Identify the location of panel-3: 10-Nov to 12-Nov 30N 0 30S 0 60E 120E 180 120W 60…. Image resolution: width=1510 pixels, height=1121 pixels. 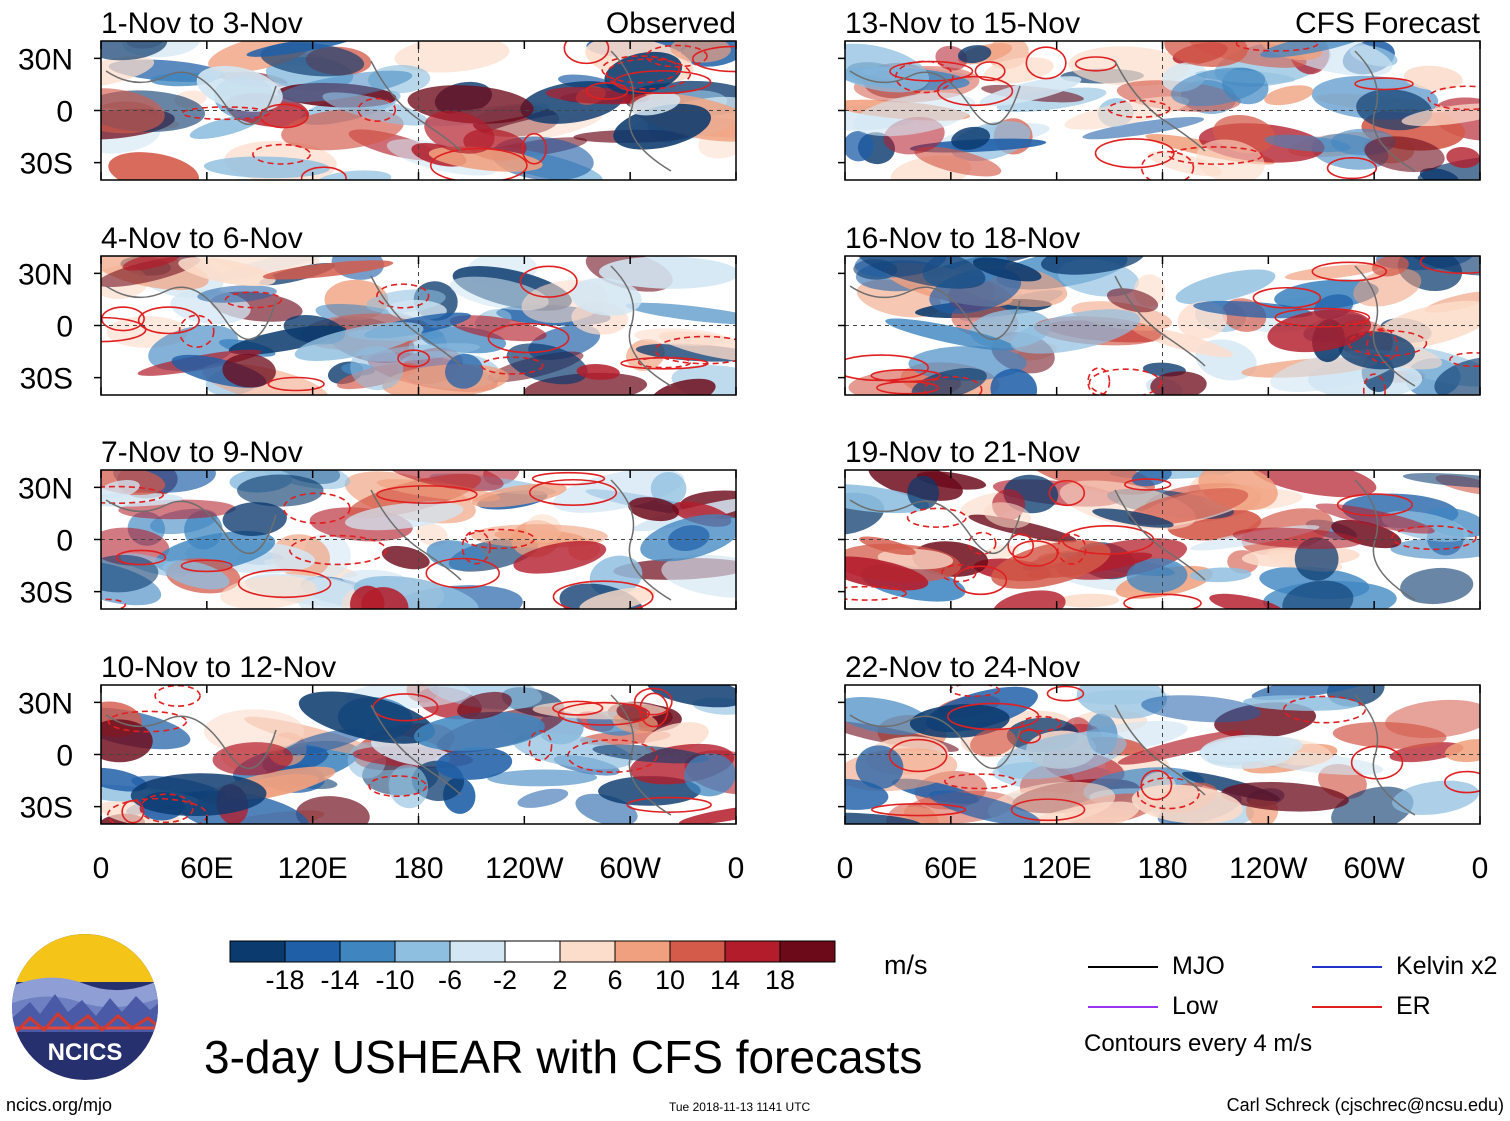
(381, 768).